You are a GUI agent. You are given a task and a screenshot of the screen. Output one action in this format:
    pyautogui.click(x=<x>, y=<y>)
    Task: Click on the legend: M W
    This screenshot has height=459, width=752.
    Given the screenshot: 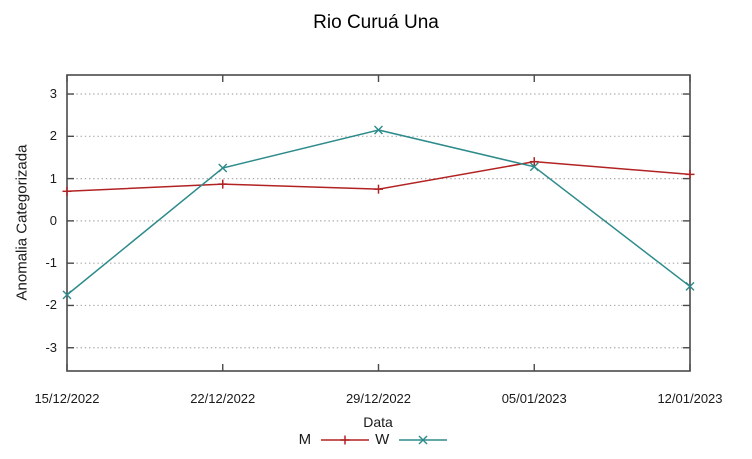 What is the action you would take?
    pyautogui.click(x=376, y=439)
    